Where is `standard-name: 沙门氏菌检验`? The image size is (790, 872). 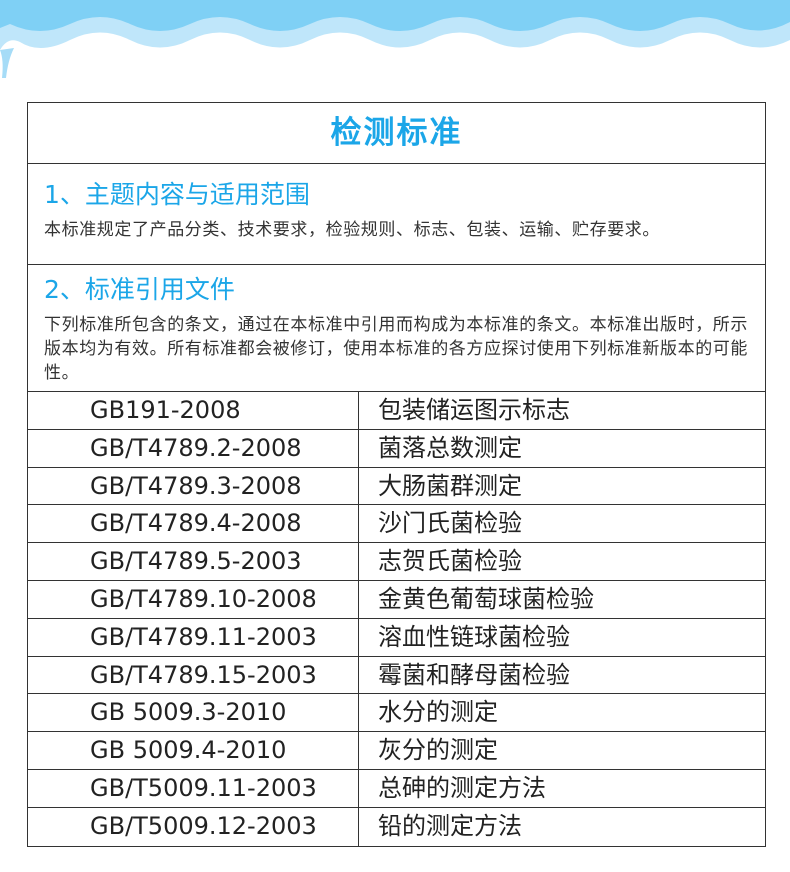 standard-name: 沙门氏菌检验 is located at coordinates (450, 523).